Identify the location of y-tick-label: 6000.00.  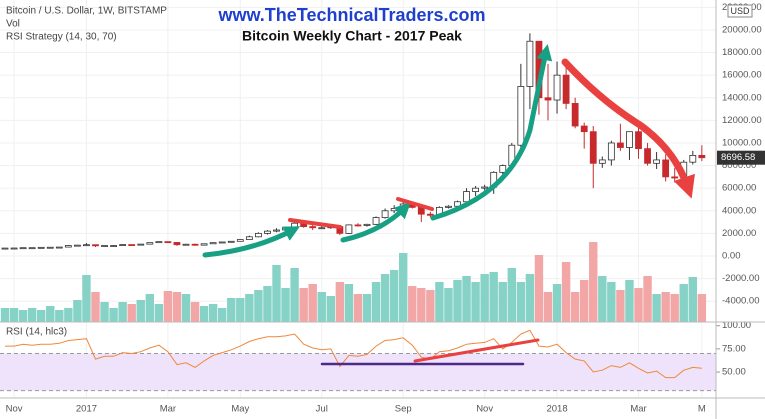
(739, 188).